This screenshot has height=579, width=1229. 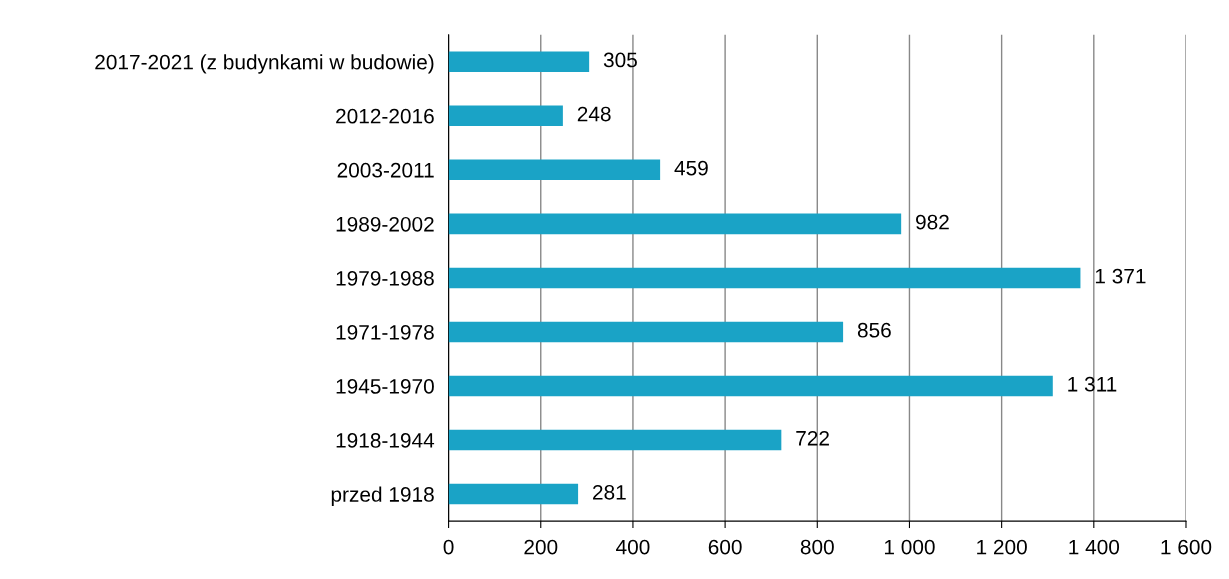 I want to click on x-tick-label: 200, so click(x=541, y=547).